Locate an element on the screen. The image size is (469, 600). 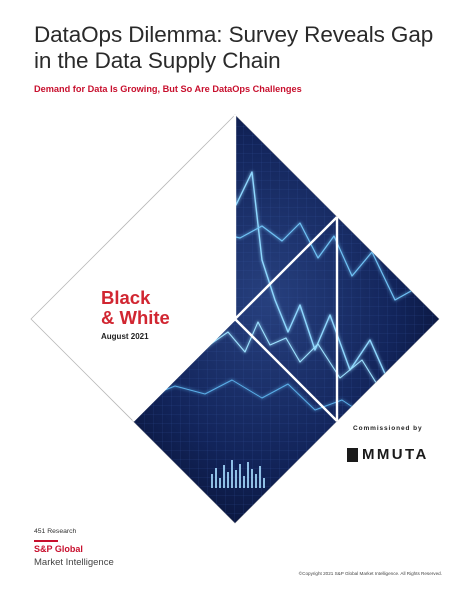
series-name-line2: & White is located at coordinates (135, 317).